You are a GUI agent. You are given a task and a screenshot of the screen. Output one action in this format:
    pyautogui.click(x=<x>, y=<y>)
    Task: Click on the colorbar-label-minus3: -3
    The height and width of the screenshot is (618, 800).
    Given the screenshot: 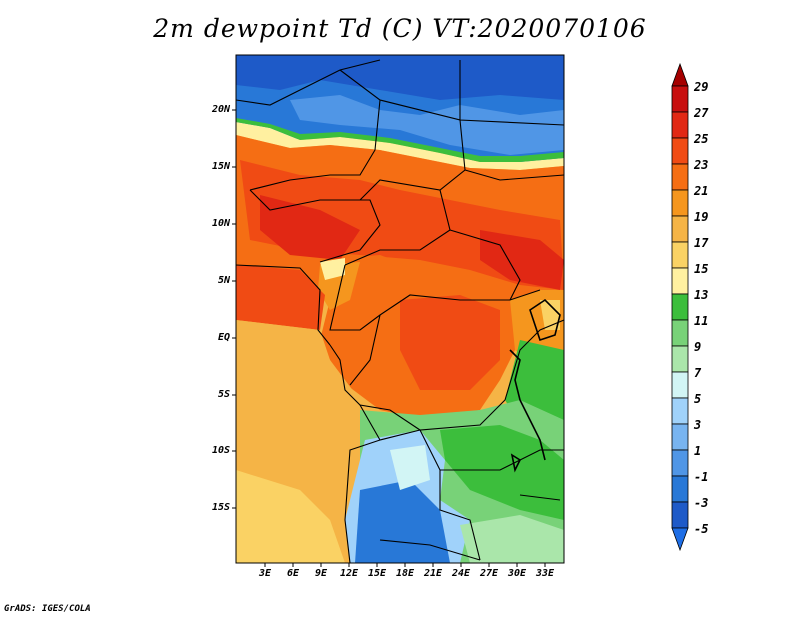 What is the action you would take?
    pyautogui.click(x=701, y=503)
    